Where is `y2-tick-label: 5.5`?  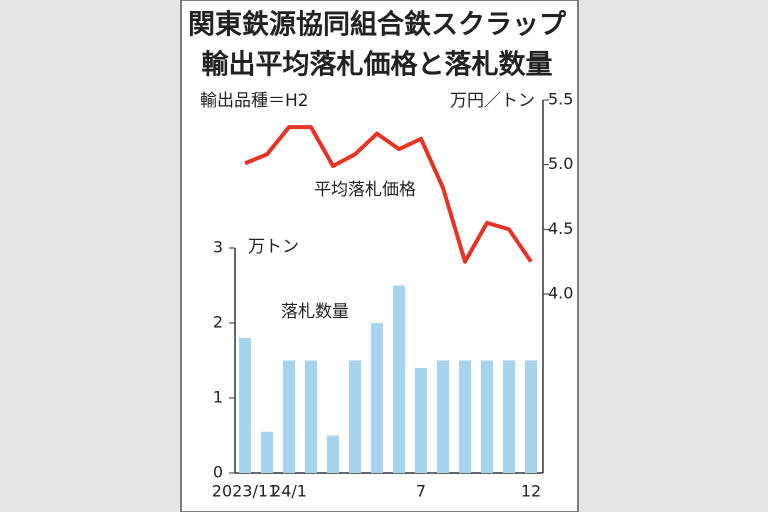 y2-tick-label: 5.5 is located at coordinates (560, 99).